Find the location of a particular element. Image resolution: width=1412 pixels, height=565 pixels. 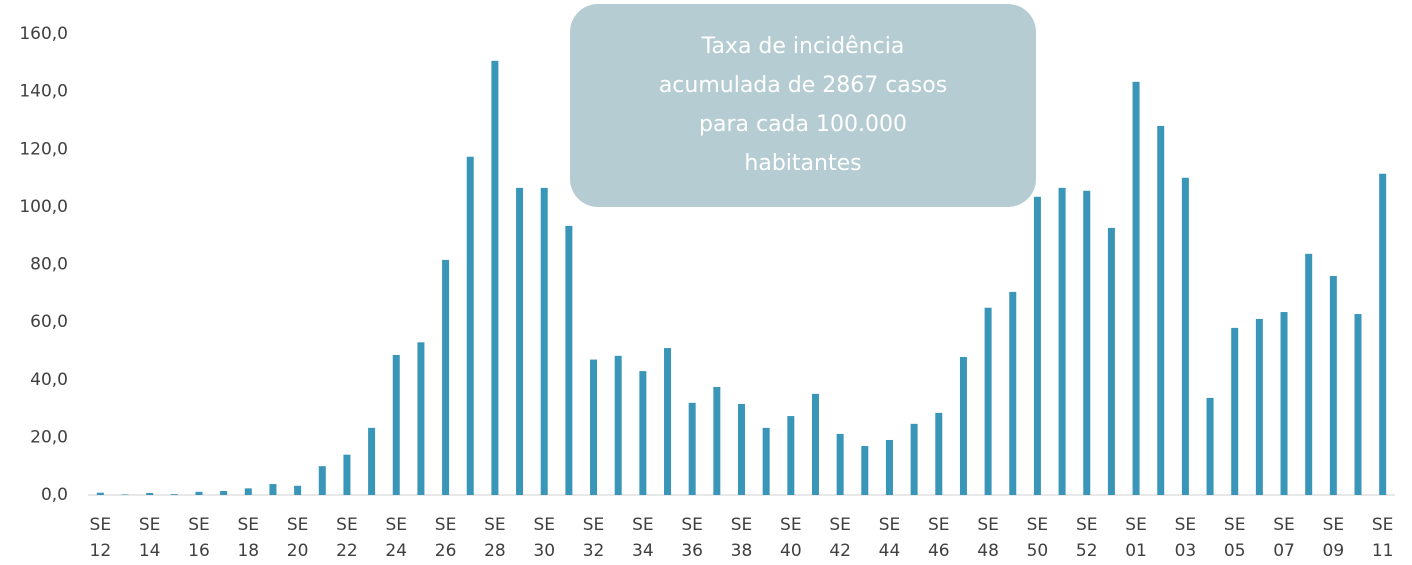

y-tick-label: 140,0 is located at coordinates (43, 92).